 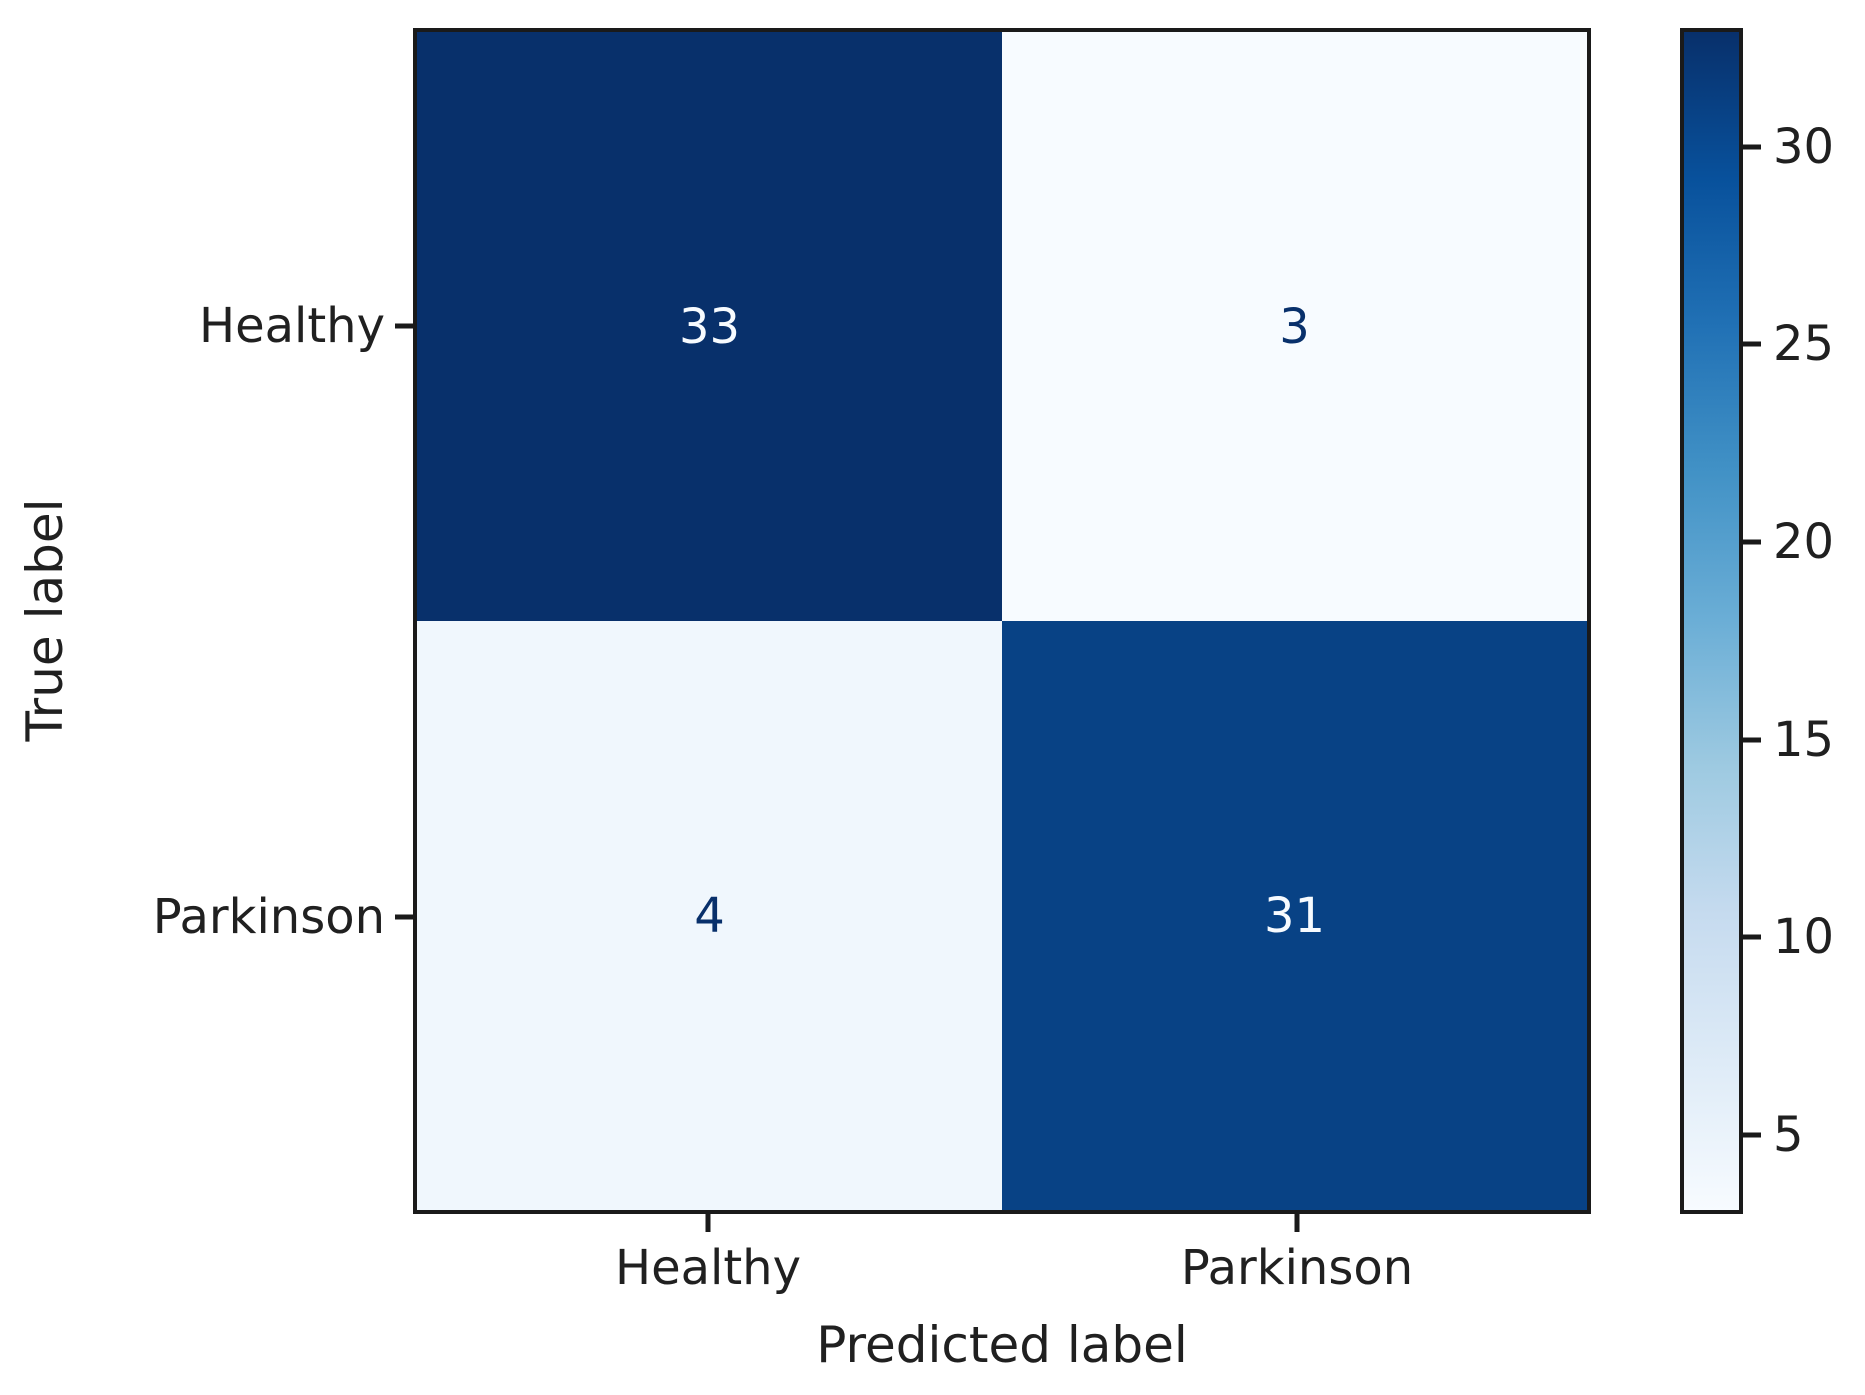 I want to click on xtick-mark-healthy, so click(x=708, y=1223).